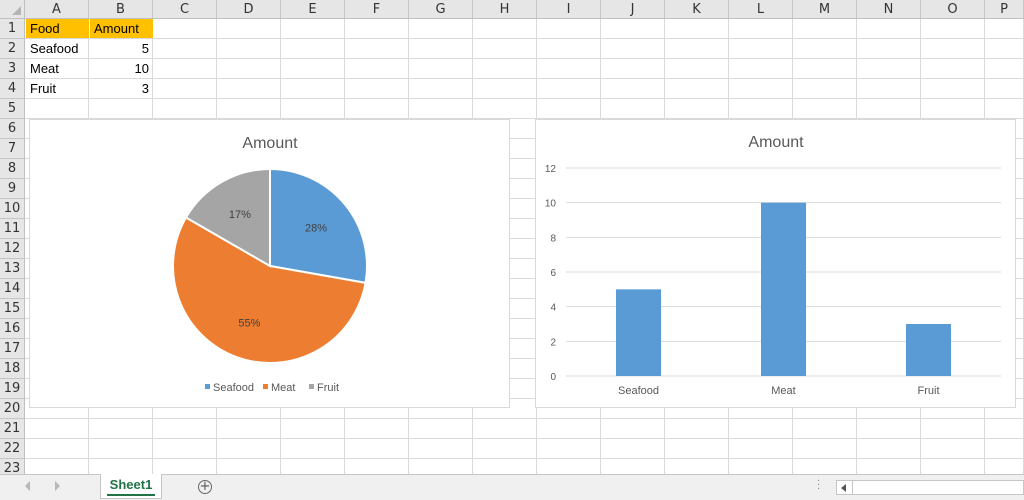 This screenshot has height=500, width=1024. Describe the element at coordinates (783, 391) in the screenshot. I see `x-tick-label-meat: Meat` at that location.